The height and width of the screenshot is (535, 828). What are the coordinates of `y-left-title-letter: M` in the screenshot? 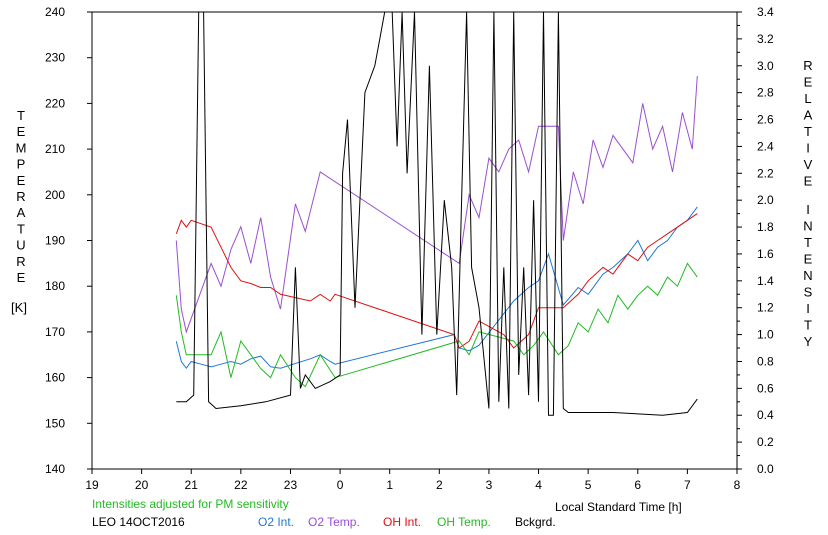 It's located at (21, 147).